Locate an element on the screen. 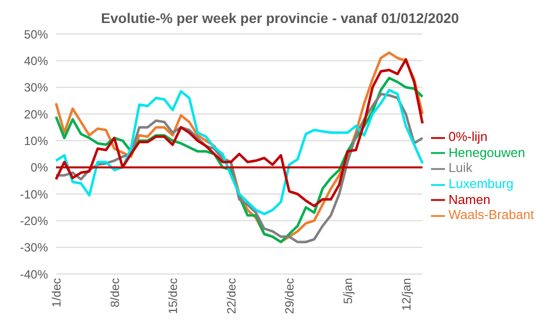 The height and width of the screenshot is (332, 560). y-tick-label: -20% is located at coordinates (34, 221).